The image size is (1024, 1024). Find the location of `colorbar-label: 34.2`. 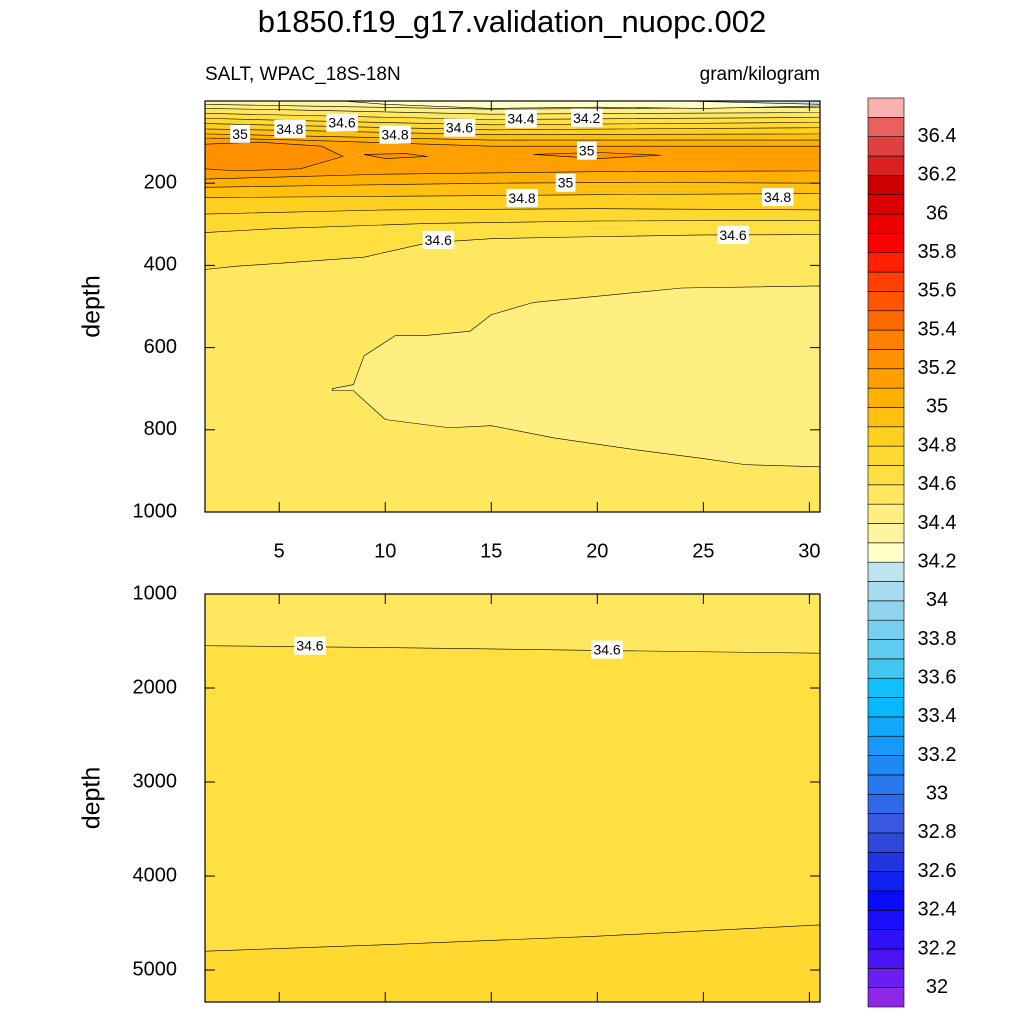

colorbar-label: 34.2 is located at coordinates (937, 561).